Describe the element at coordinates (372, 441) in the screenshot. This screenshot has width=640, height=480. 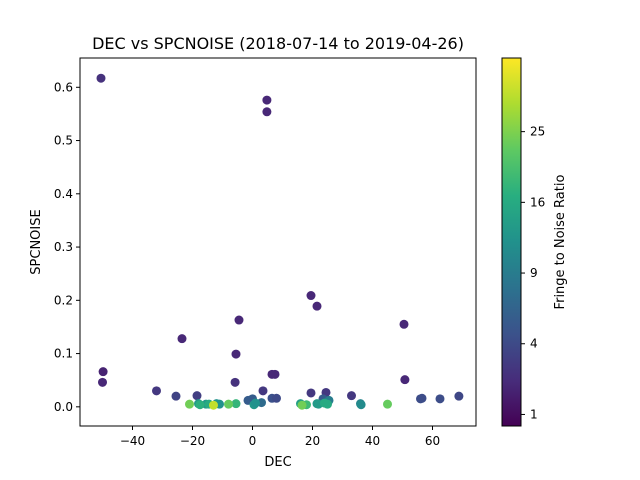
I see `x-tick-label: 40` at that location.